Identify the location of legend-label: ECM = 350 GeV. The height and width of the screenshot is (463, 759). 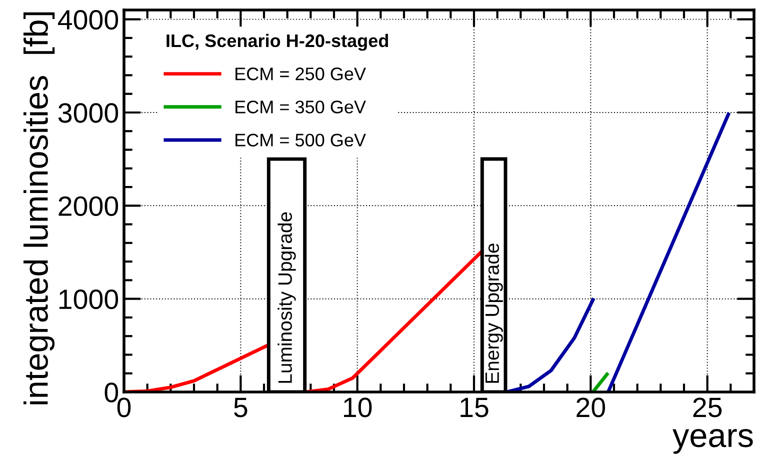
(301, 107).